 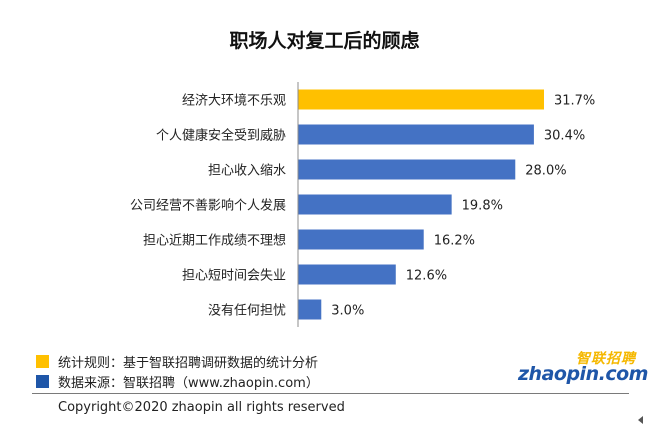 I want to click on logo-english-text: zhaopin.com, so click(x=583, y=374).